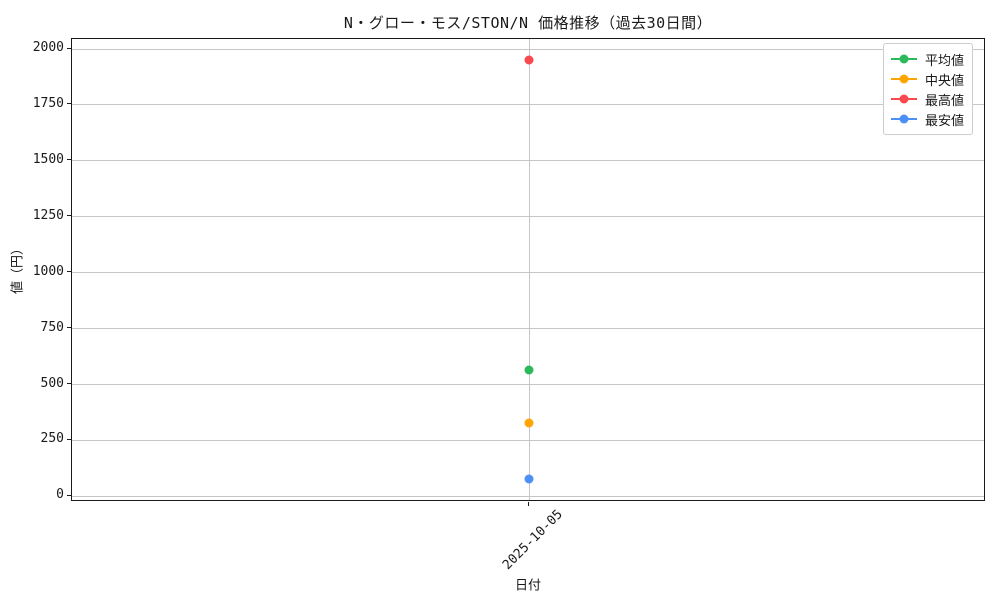 Image resolution: width=1000 pixels, height=600 pixels. I want to click on legend: 平均値 中央値 最高値 最安値, so click(928, 89).